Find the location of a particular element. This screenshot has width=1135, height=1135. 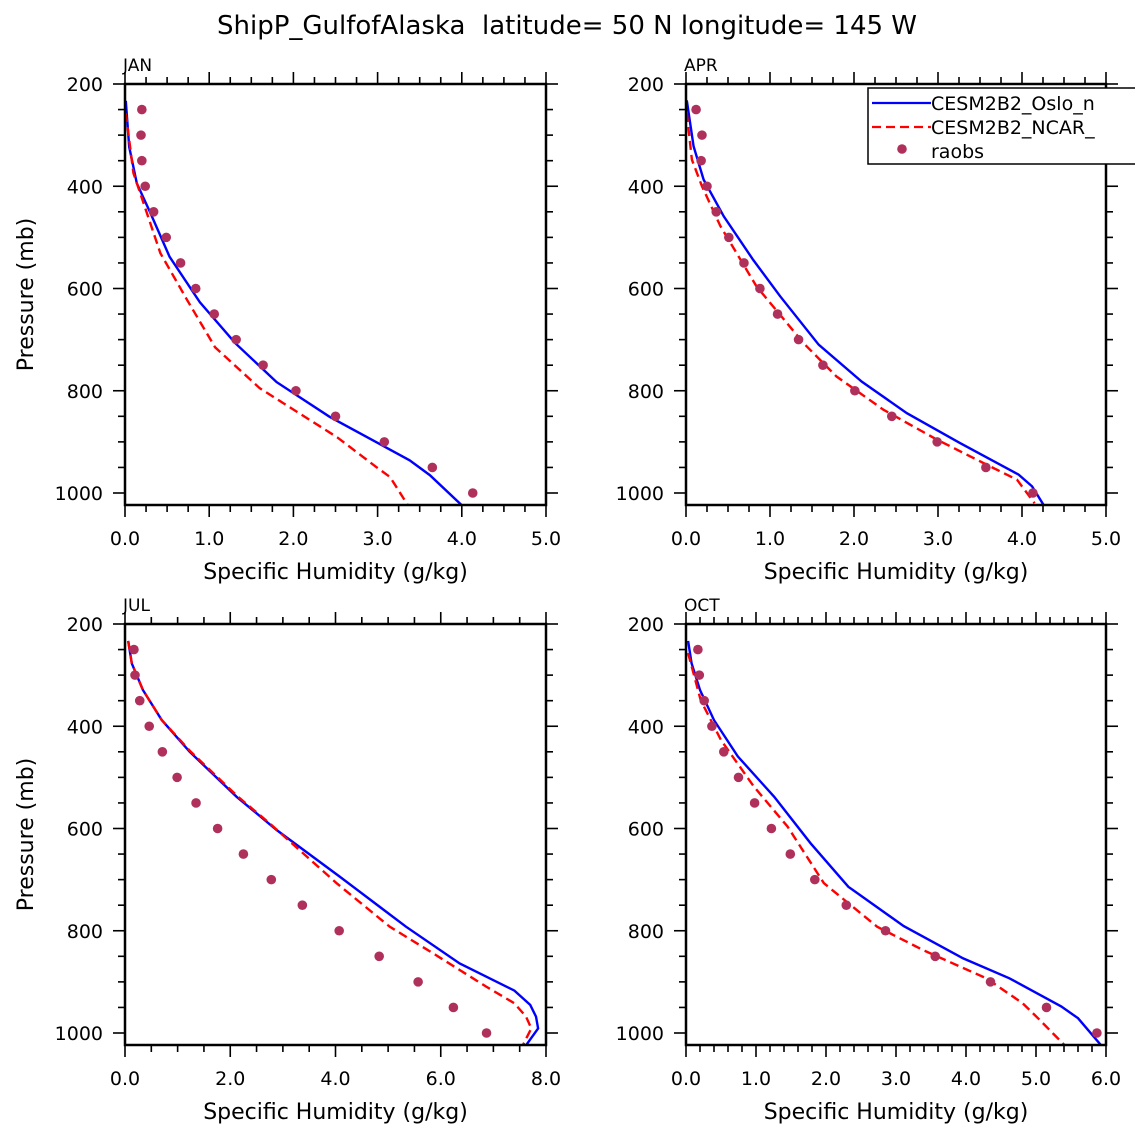

panel-label: JAN is located at coordinates (137, 66).